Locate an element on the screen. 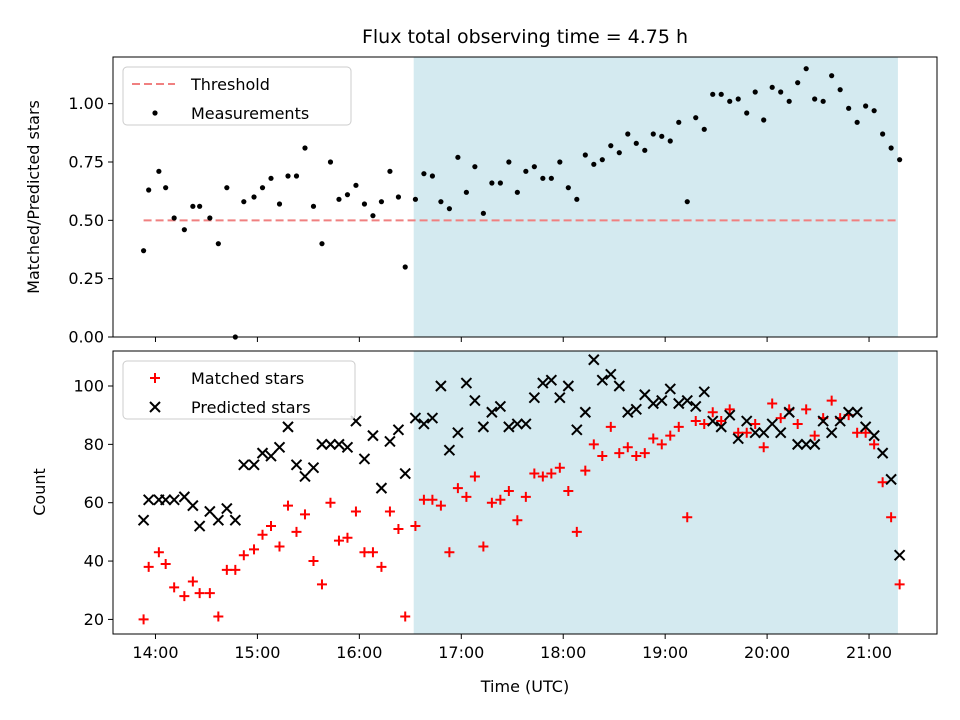 This screenshot has height=720, width=960. legend-label: Threshold is located at coordinates (230, 84).